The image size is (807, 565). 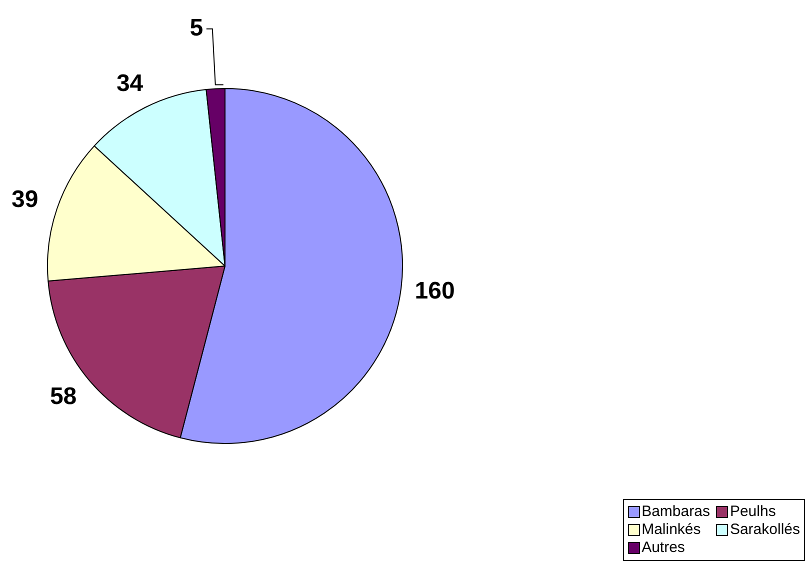 What do you see at coordinates (197, 28) in the screenshot?
I see `data-label: 5` at bounding box center [197, 28].